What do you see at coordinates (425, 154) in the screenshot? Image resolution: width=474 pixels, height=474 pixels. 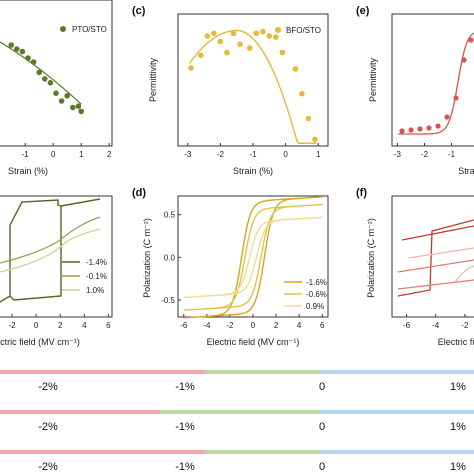 I see `panel-e-xtick-label: -2` at bounding box center [425, 154].